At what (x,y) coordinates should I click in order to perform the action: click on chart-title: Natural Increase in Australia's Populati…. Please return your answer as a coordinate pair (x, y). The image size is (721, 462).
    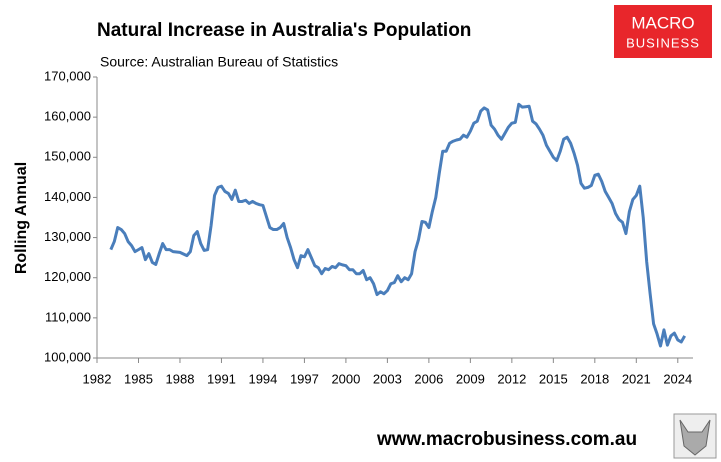
    Looking at the image, I should click on (284, 30).